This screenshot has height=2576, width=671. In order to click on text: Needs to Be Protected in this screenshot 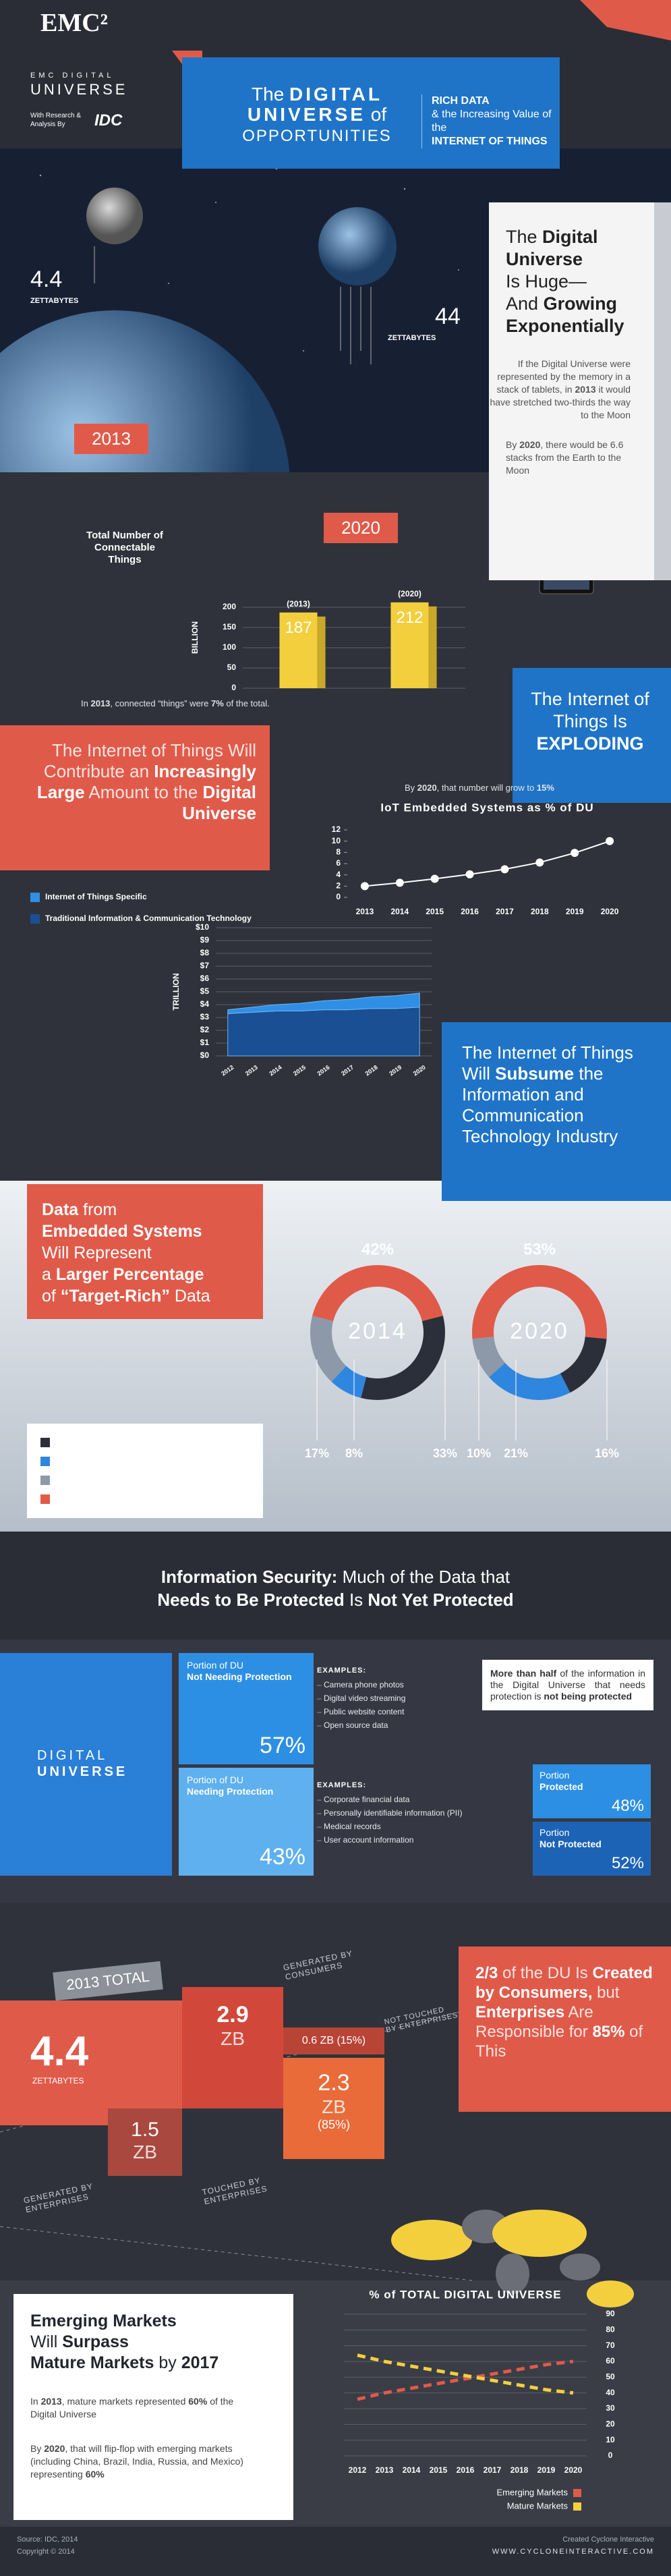, I will do `click(251, 1600)`.